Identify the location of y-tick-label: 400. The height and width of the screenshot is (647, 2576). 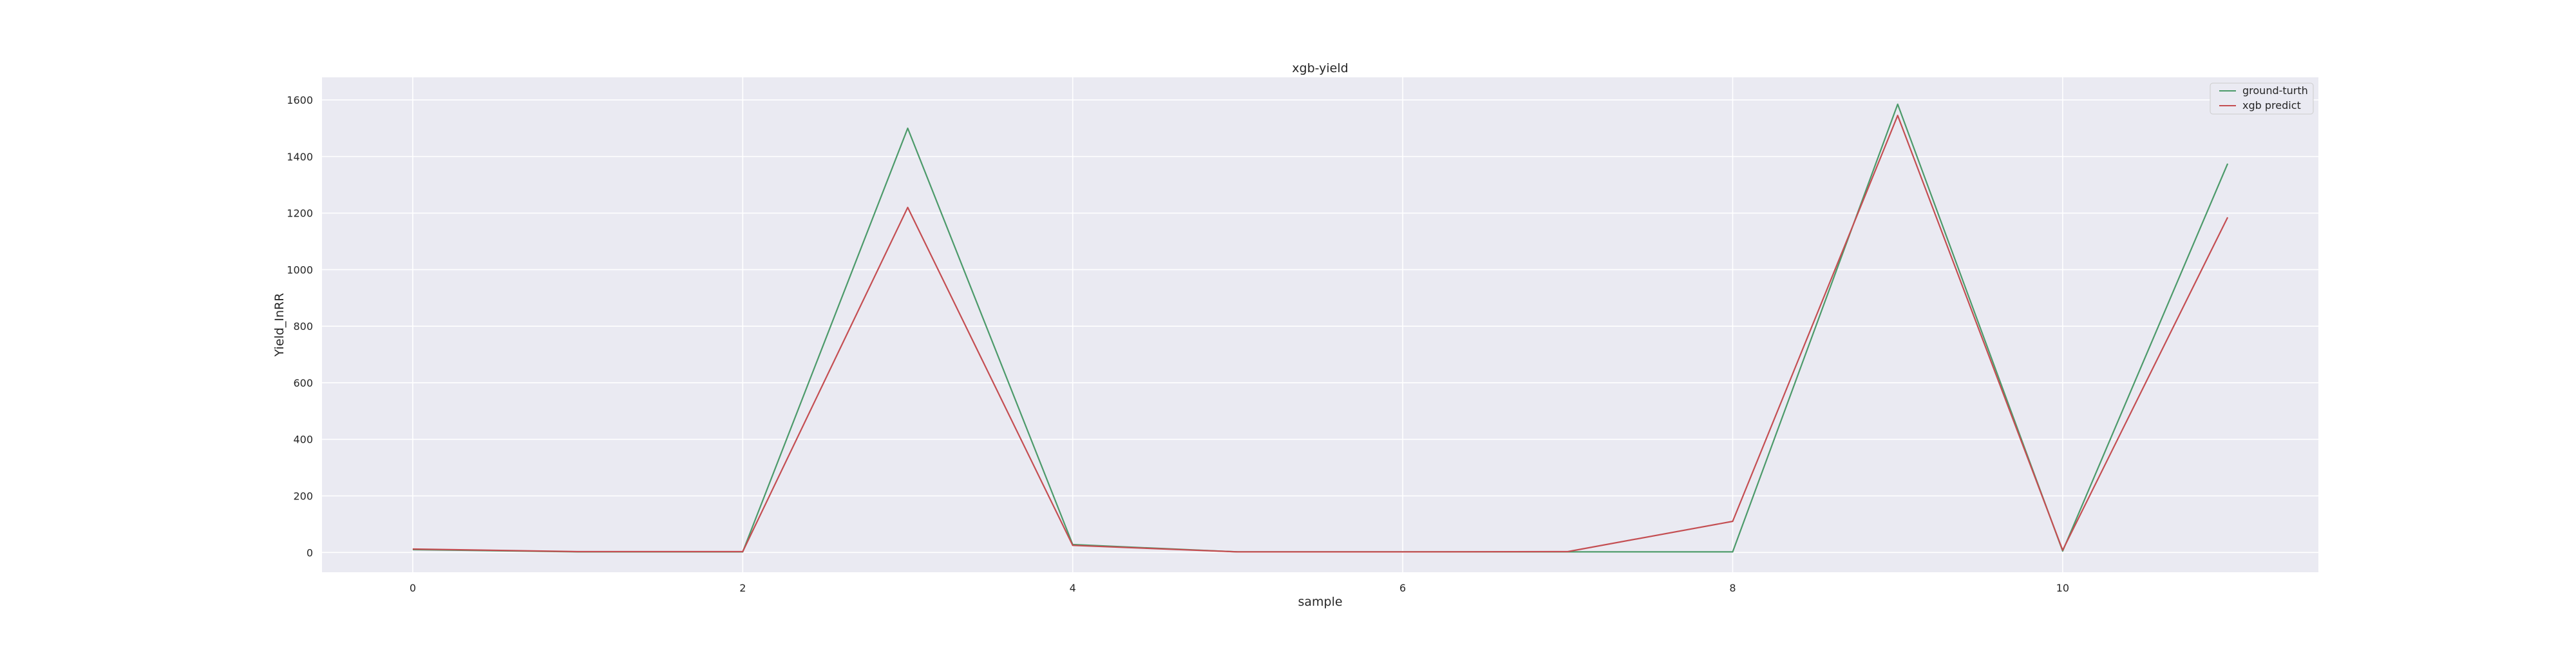
(303, 440).